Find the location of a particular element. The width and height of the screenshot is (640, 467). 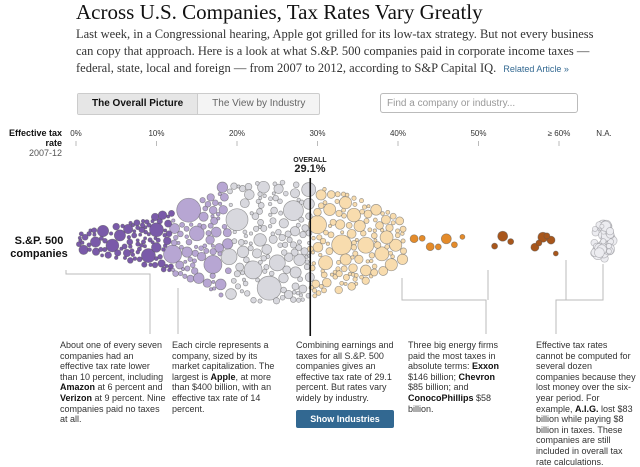

related-article-link: Related Article » is located at coordinates (536, 69).